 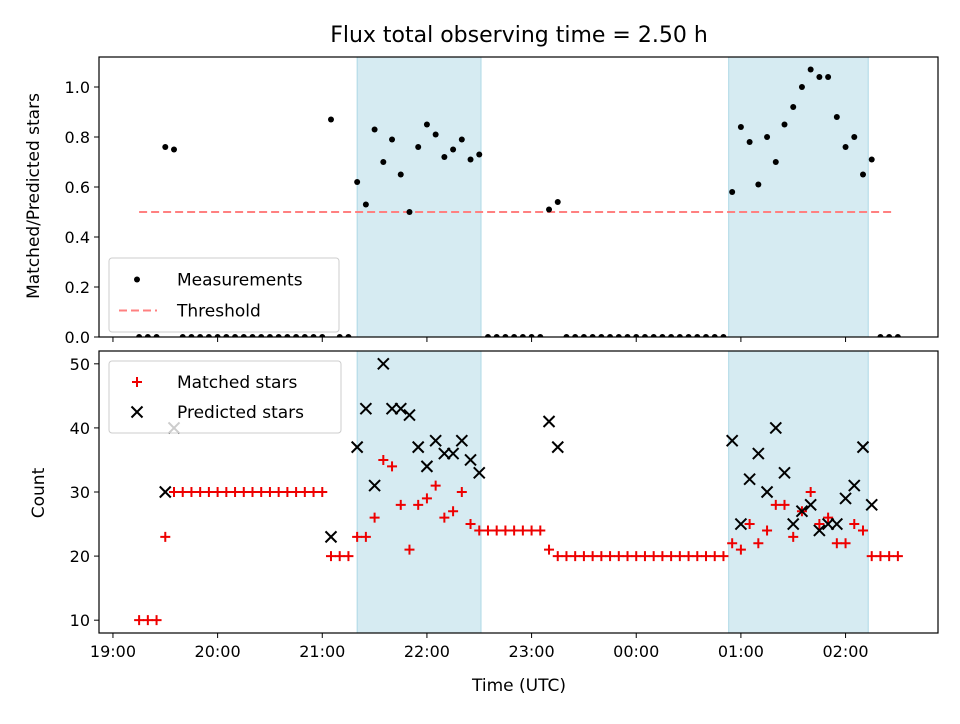 I want to click on y-tick-label: 30, so click(x=80, y=492).